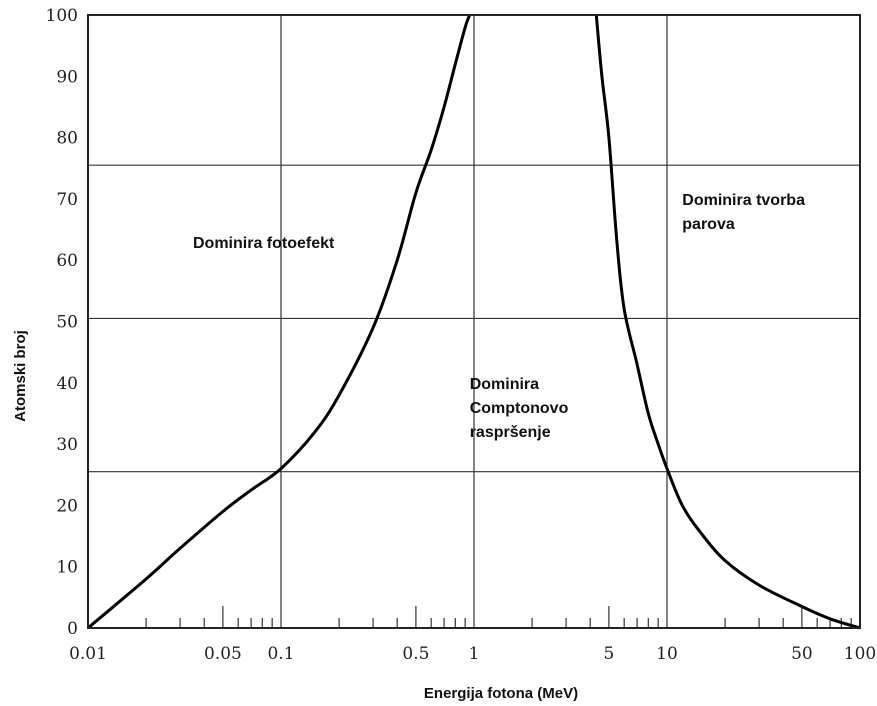 This screenshot has height=706, width=877. What do you see at coordinates (280, 654) in the screenshot?
I see `x-tick-label: 0.1` at bounding box center [280, 654].